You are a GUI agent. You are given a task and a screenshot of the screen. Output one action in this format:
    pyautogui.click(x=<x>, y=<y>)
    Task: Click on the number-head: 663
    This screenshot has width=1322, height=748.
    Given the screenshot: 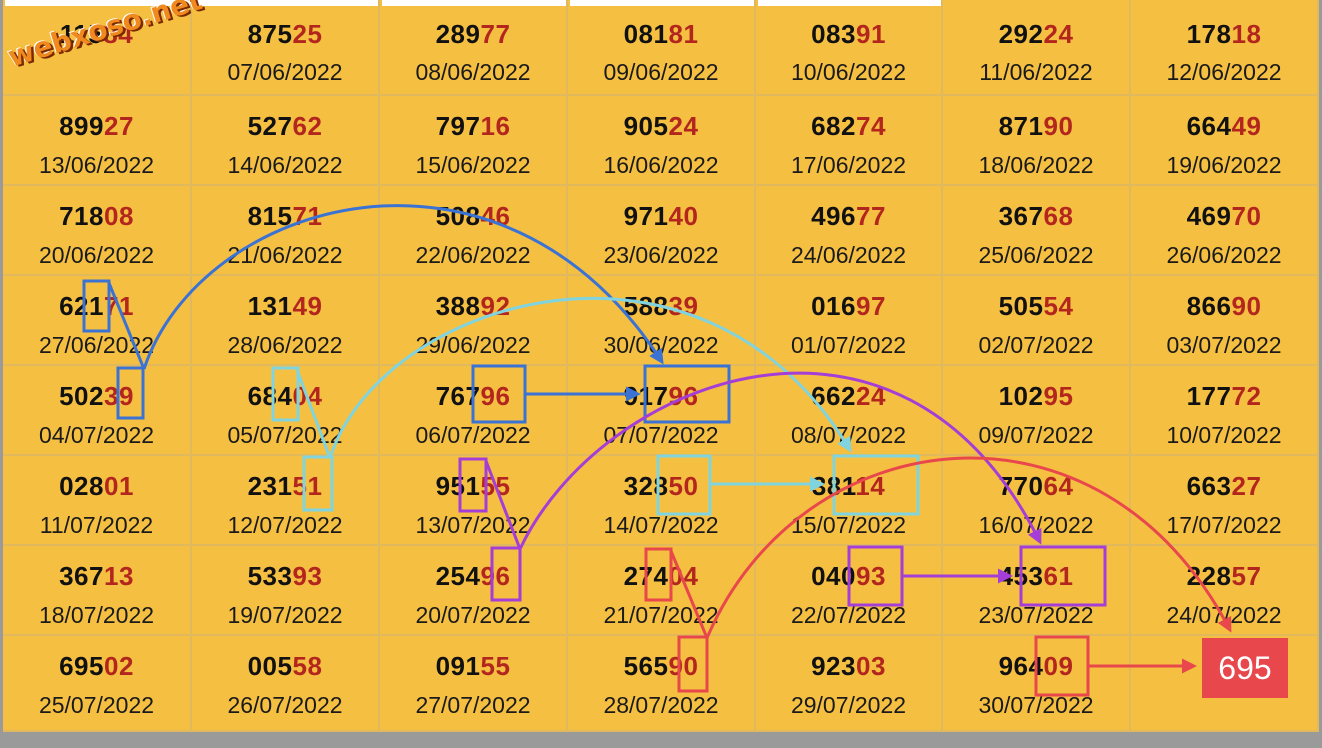 What is the action you would take?
    pyautogui.click(x=1209, y=486)
    